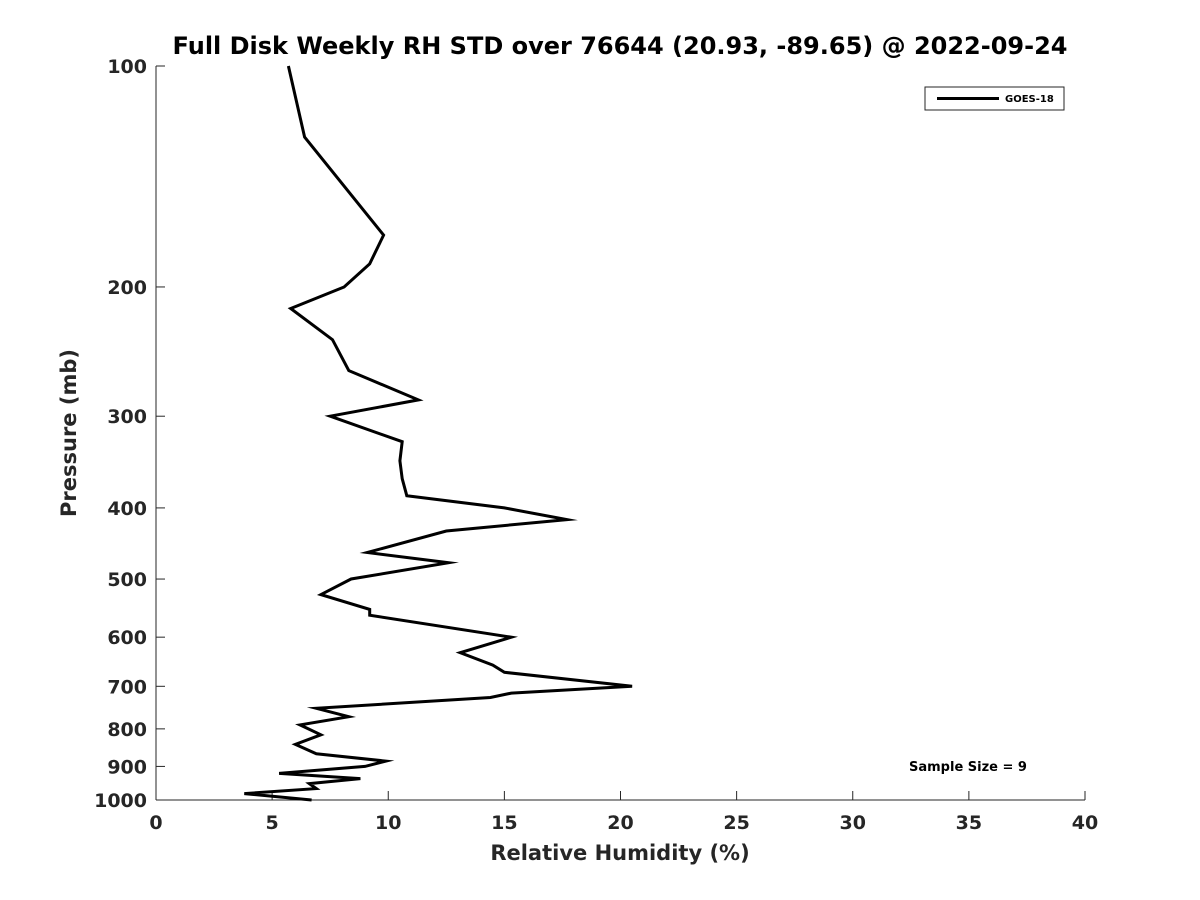 Image resolution: width=1200 pixels, height=900 pixels. I want to click on y-tick-label: 800, so click(127, 730).